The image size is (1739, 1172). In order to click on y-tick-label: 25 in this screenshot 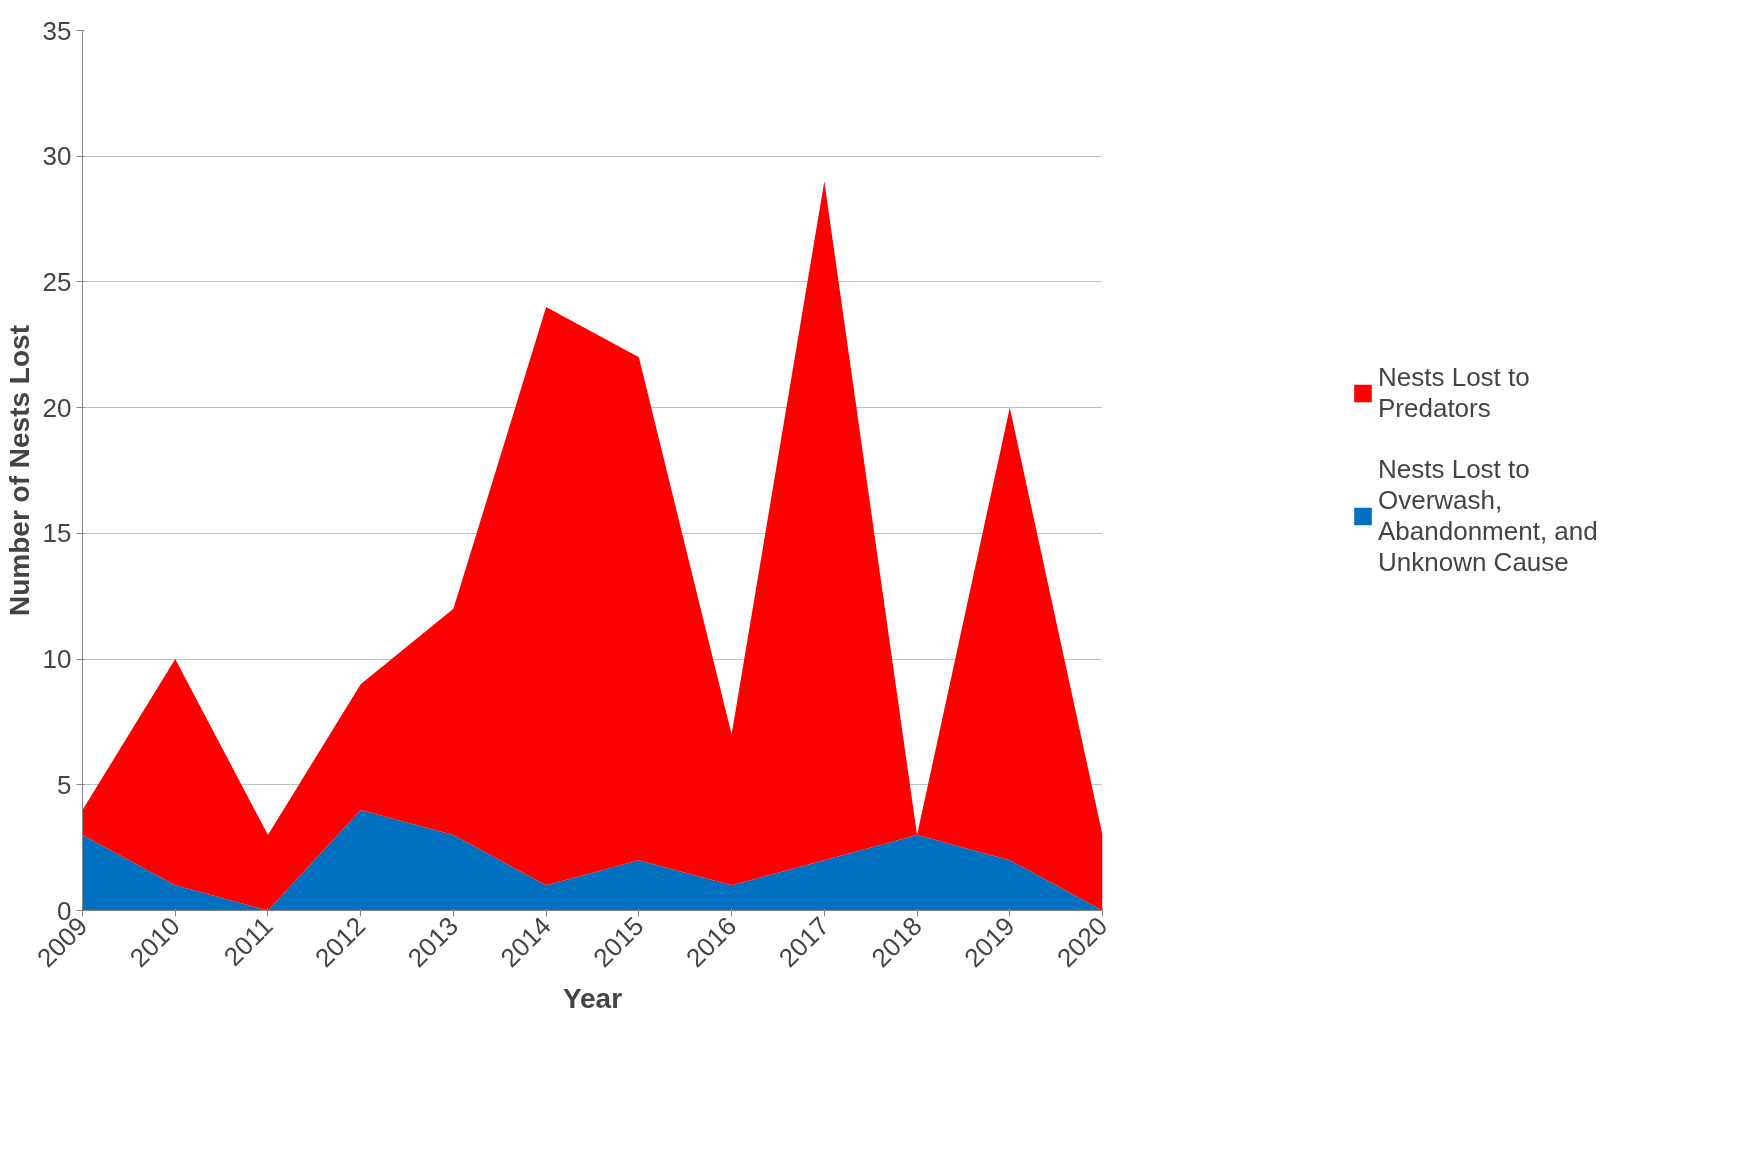, I will do `click(57, 281)`.